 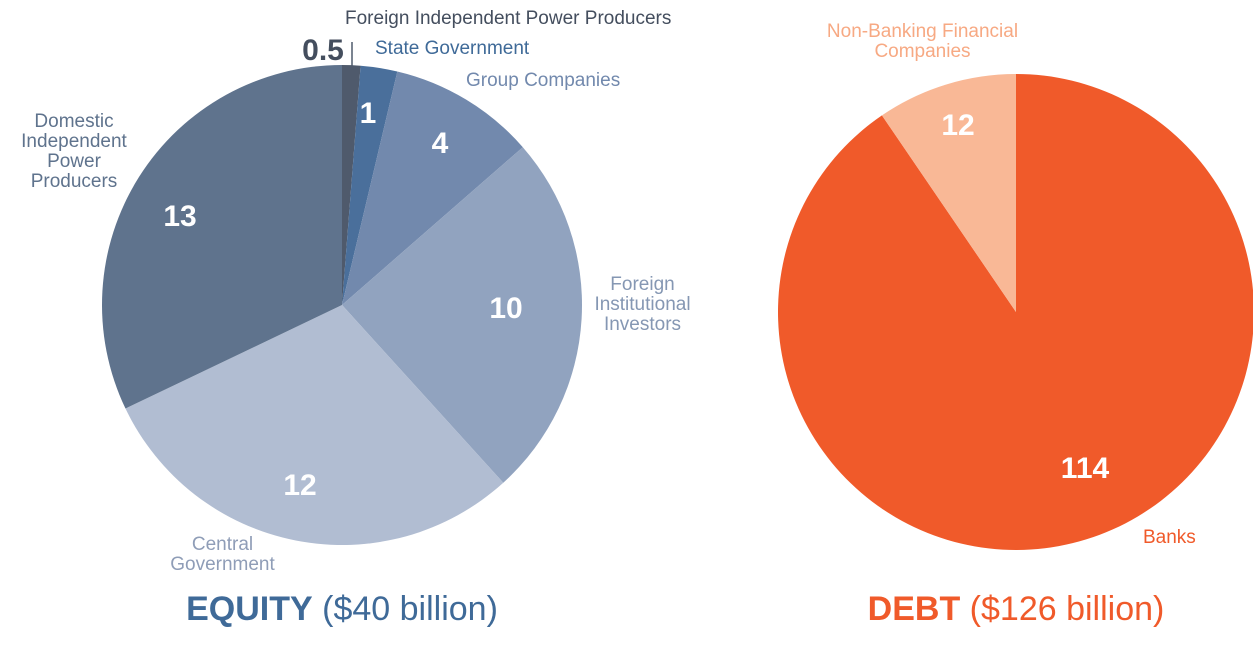 I want to click on category-label: Foreign Institutional Investors, so click(x=642, y=304).